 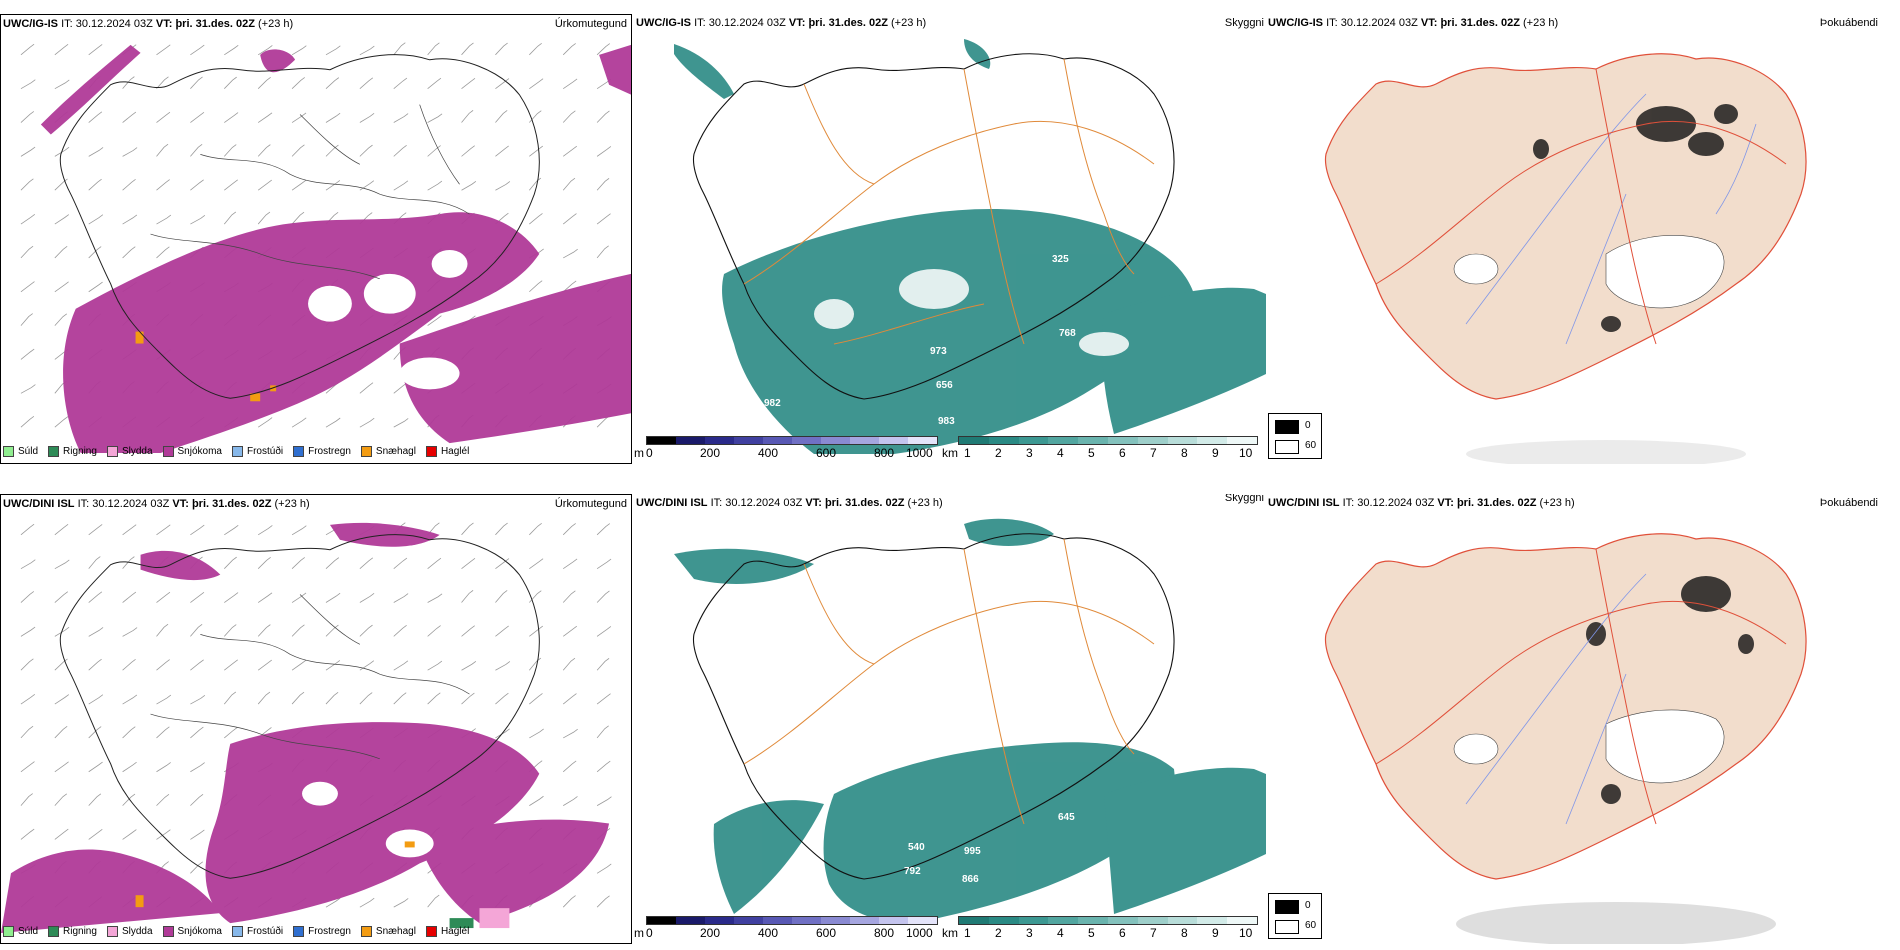 I want to click on legend-item: Súld, so click(x=20, y=931).